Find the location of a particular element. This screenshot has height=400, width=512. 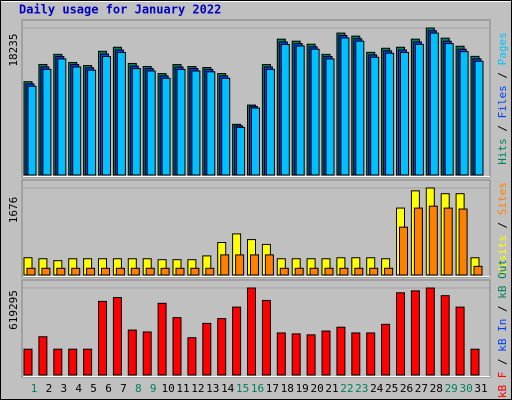

x-tick-label: 29 is located at coordinates (451, 388).